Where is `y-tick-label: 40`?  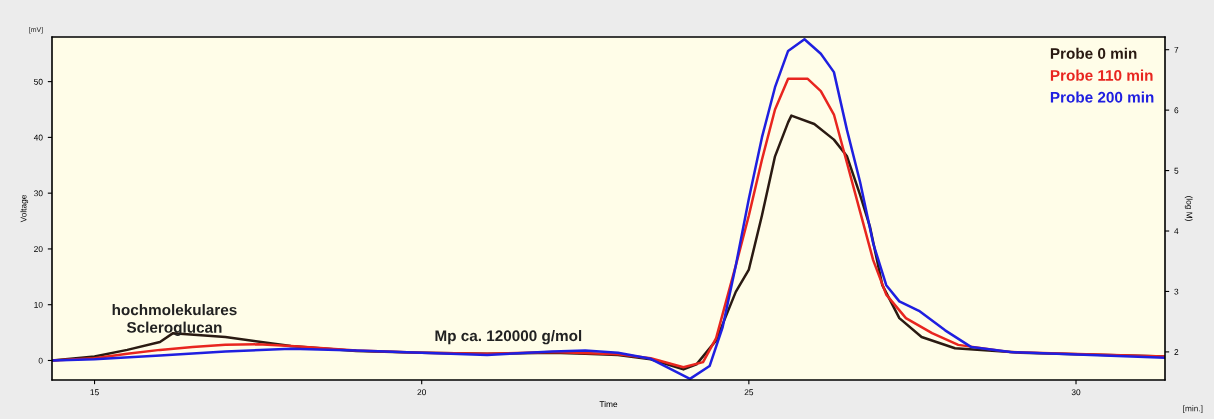
y-tick-label: 40 is located at coordinates (38, 137).